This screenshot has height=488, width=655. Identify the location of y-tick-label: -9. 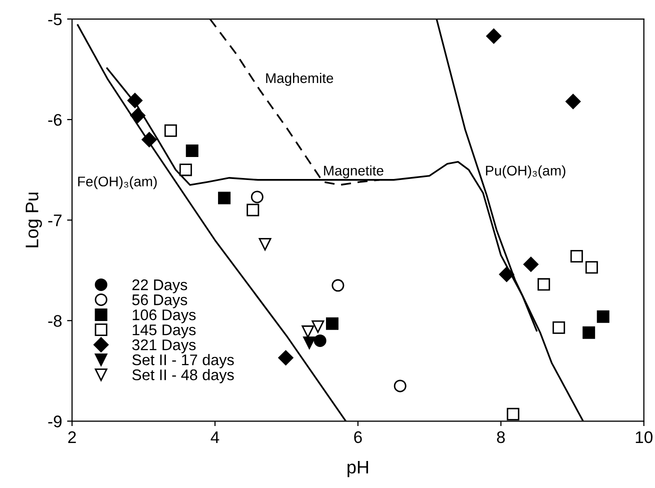
(55, 422).